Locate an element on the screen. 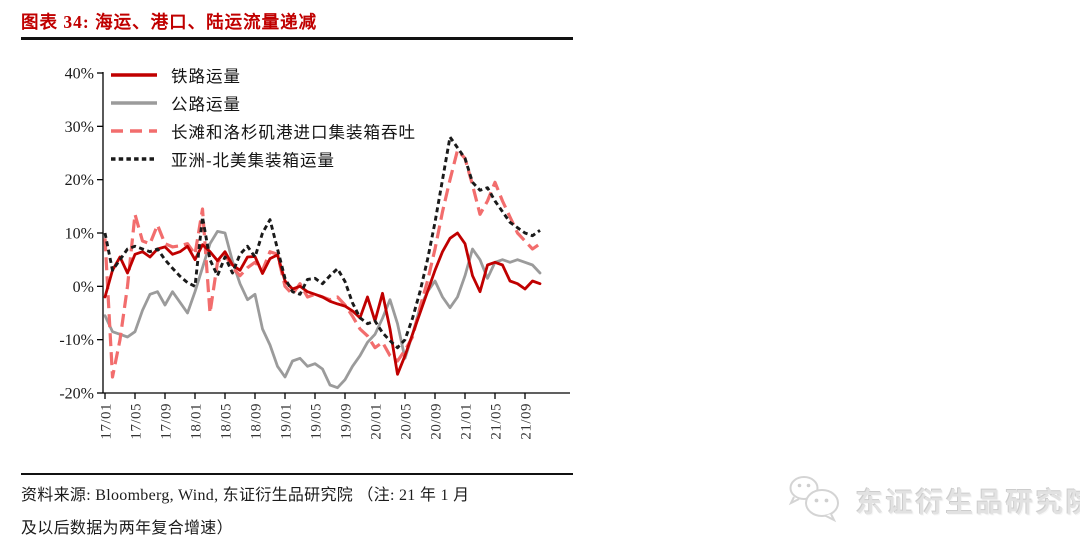 This screenshot has height=549, width=1080. x-axis-tick-label: 19/01 is located at coordinates (287, 421).